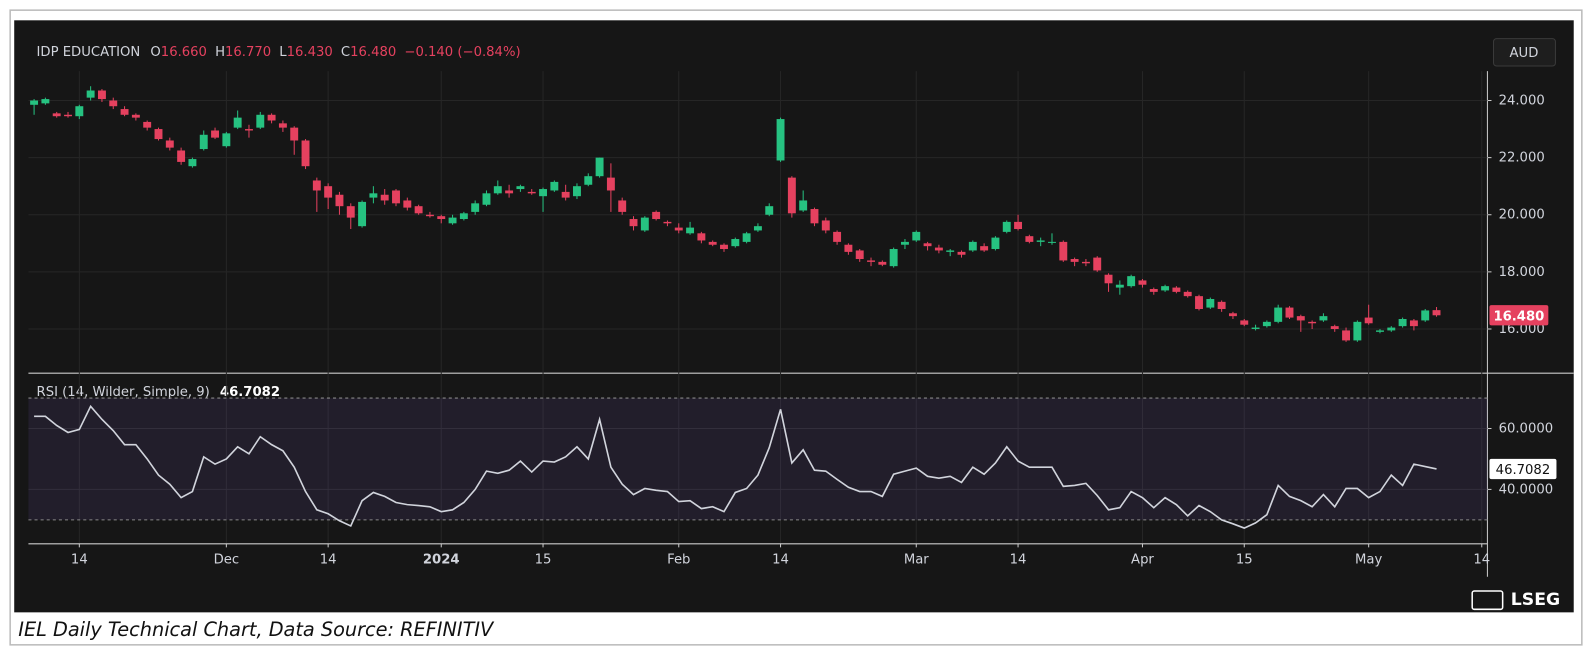 This screenshot has width=1592, height=655. Describe the element at coordinates (441, 560) in the screenshot. I see `x-tick-label: 2024` at that location.